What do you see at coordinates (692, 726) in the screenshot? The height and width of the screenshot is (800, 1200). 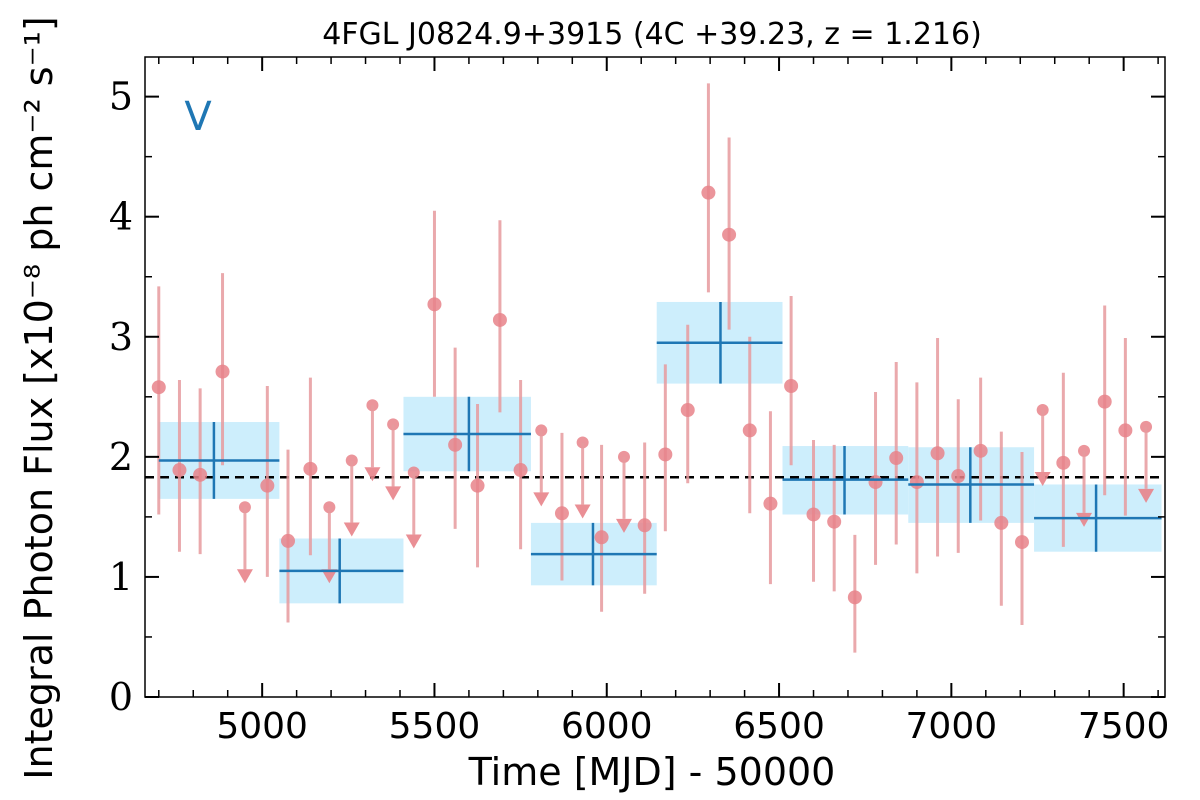 I see `x-tick-labels: 5000 5500 6000 6500 7000 7500` at bounding box center [692, 726].